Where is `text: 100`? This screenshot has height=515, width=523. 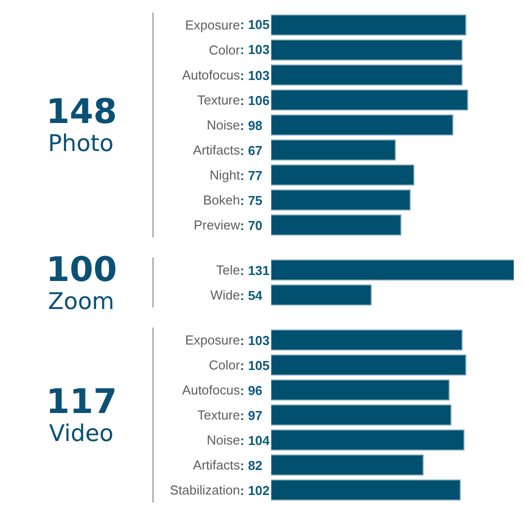 text: 100 is located at coordinates (81, 270).